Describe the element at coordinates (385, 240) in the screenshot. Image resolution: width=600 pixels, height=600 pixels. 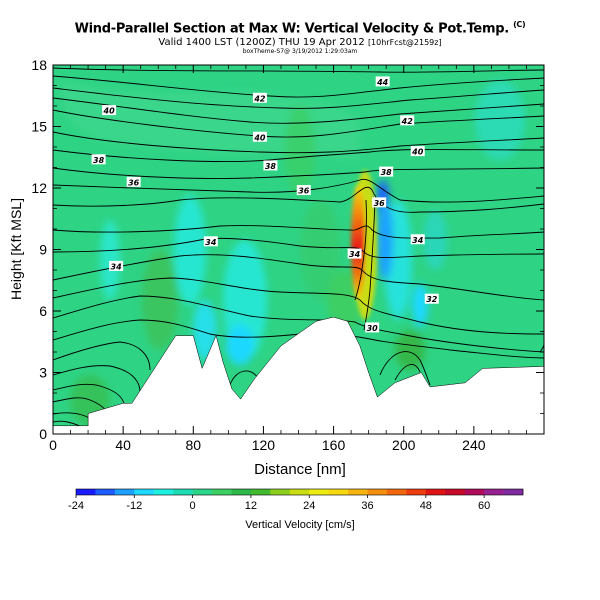
I see `downdraft-core` at that location.